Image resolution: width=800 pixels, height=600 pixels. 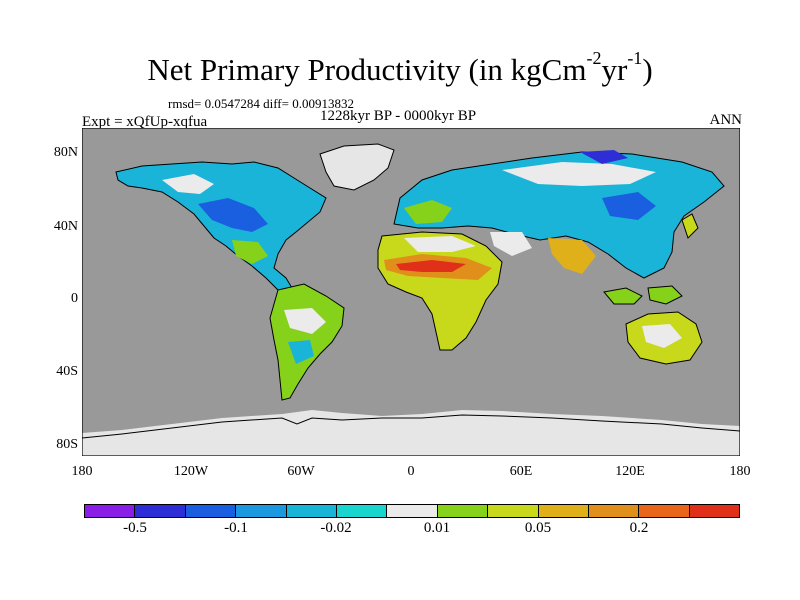 I want to click on australia-light-zone, so click(x=662, y=336).